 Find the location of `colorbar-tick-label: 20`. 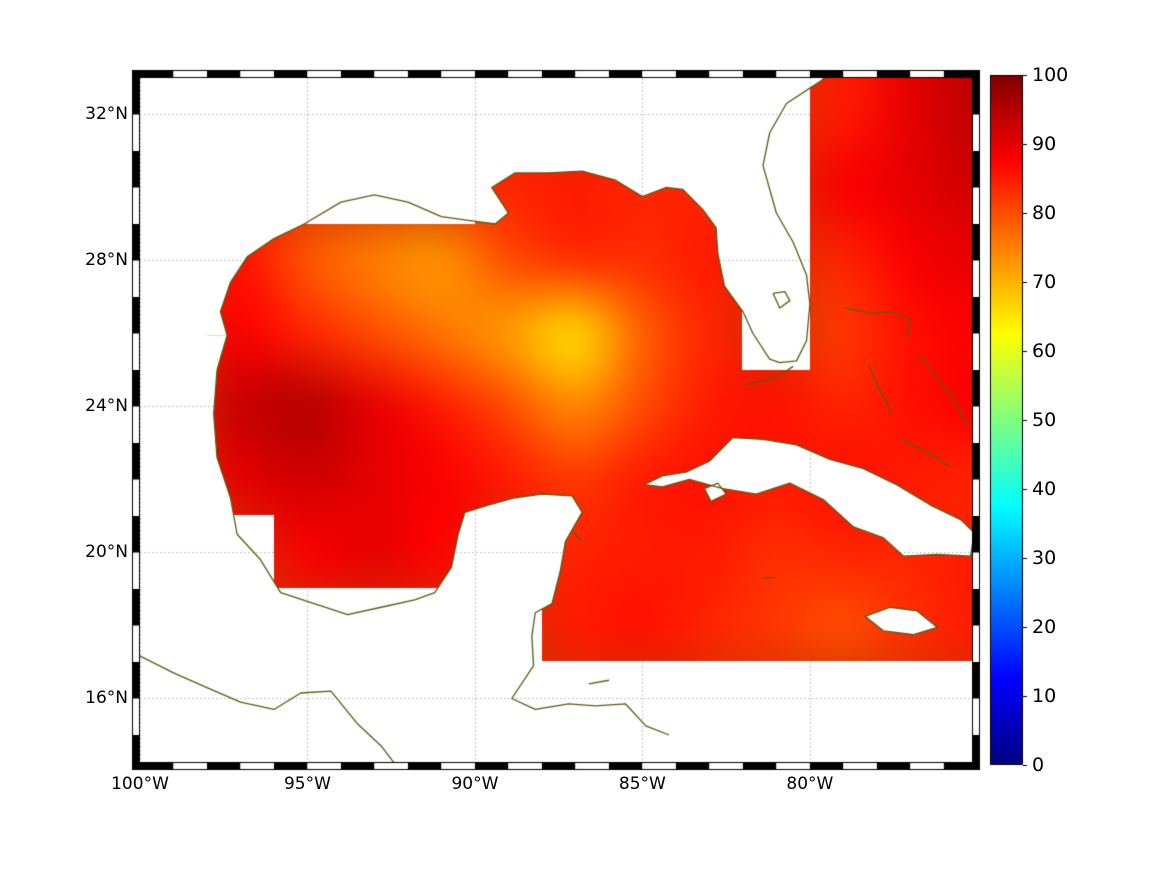

colorbar-tick-label: 20 is located at coordinates (1044, 627).